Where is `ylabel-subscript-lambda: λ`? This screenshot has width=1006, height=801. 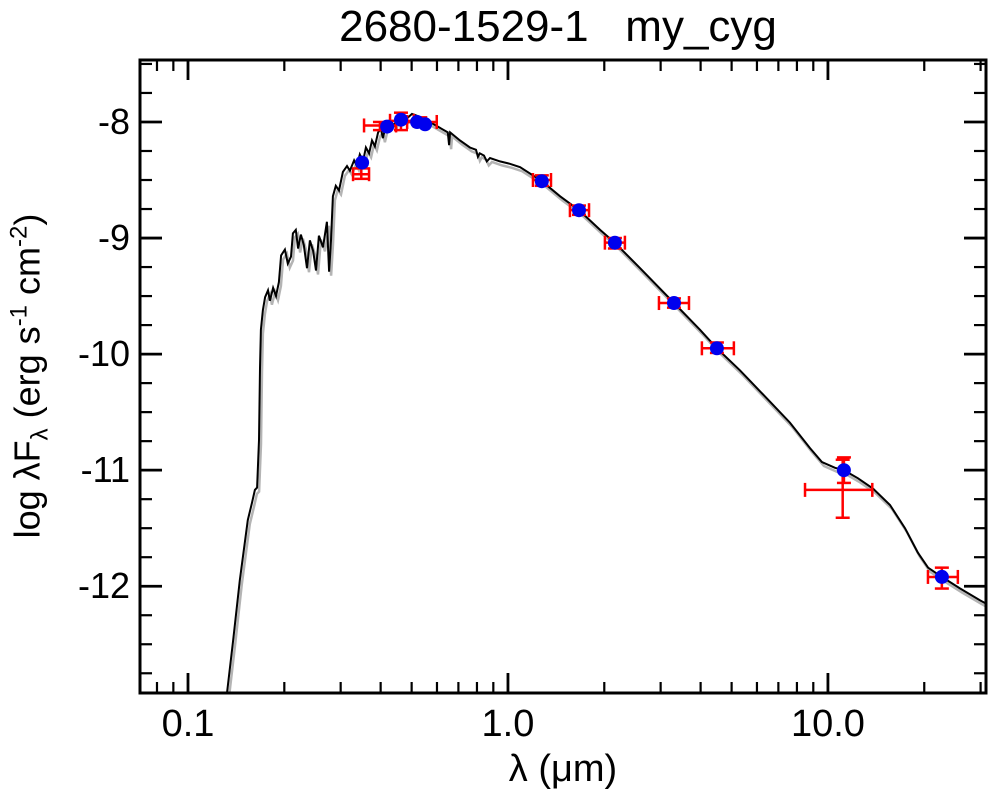
ylabel-subscript-lambda: λ is located at coordinates (40, 434).